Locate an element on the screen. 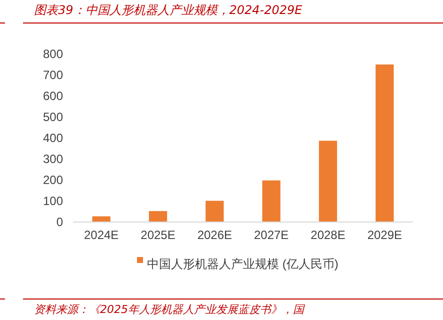 The width and height of the screenshot is (443, 320). x-tick-label: 2029E is located at coordinates (384, 235).